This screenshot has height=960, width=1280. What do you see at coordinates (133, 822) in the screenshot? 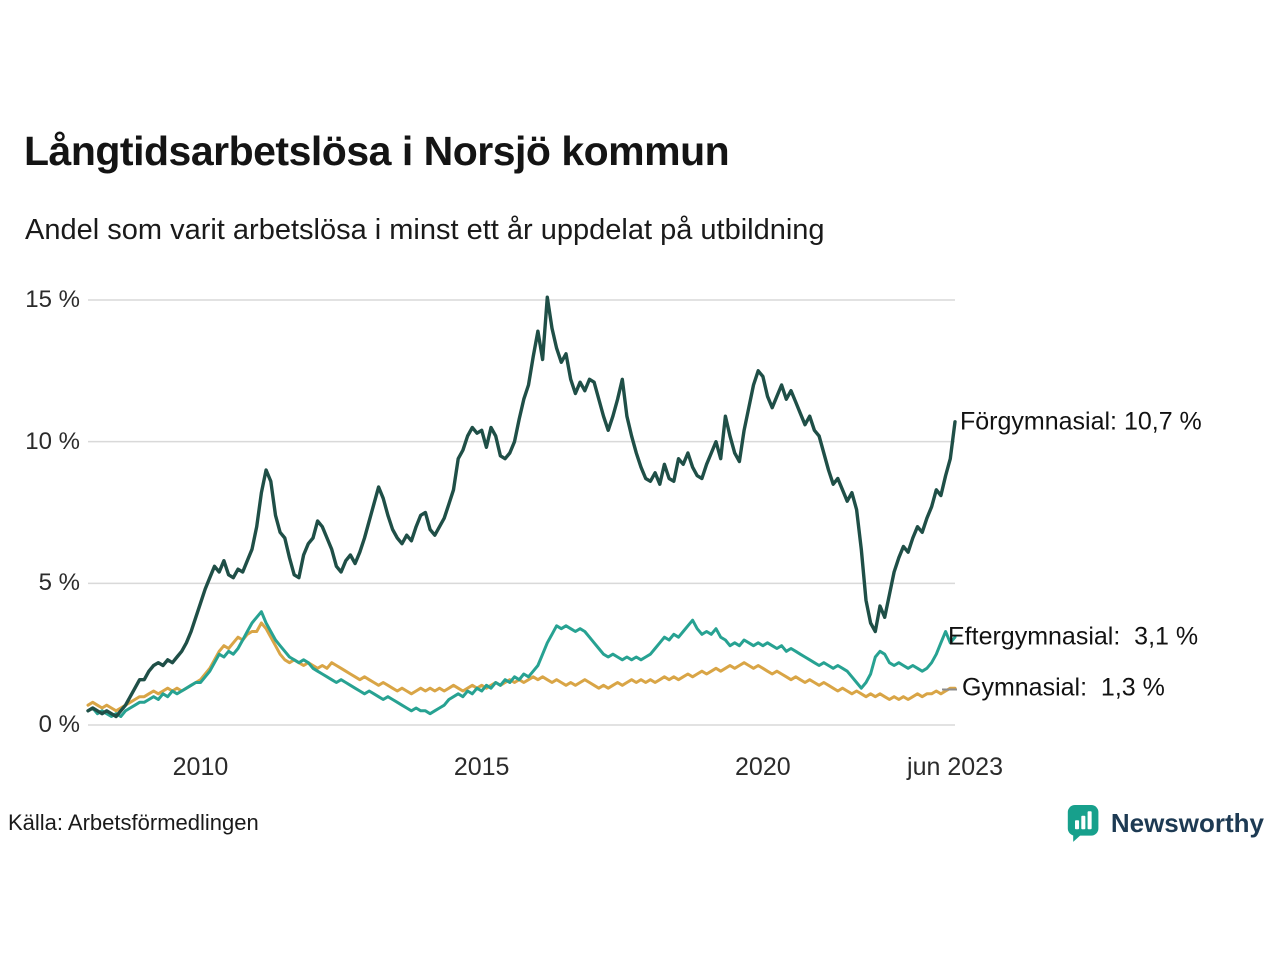
I see `source-attribution: Källa: Arbetsförmedlingen` at bounding box center [133, 822].